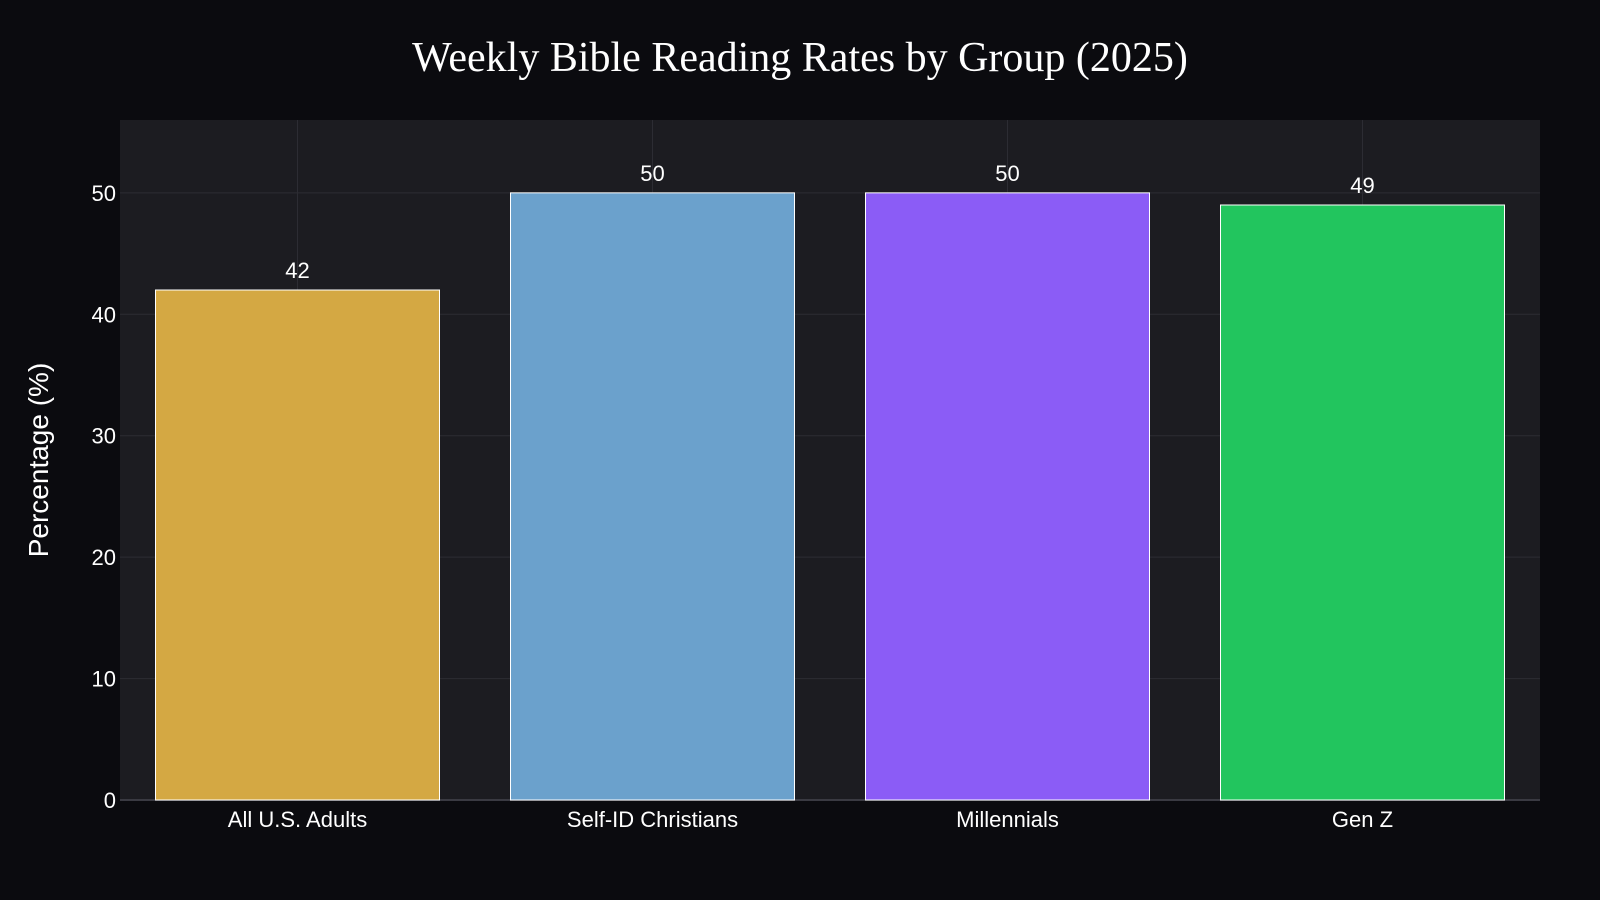 The height and width of the screenshot is (900, 1600). Describe the element at coordinates (104, 193) in the screenshot. I see `y-tick-label: 50` at that location.